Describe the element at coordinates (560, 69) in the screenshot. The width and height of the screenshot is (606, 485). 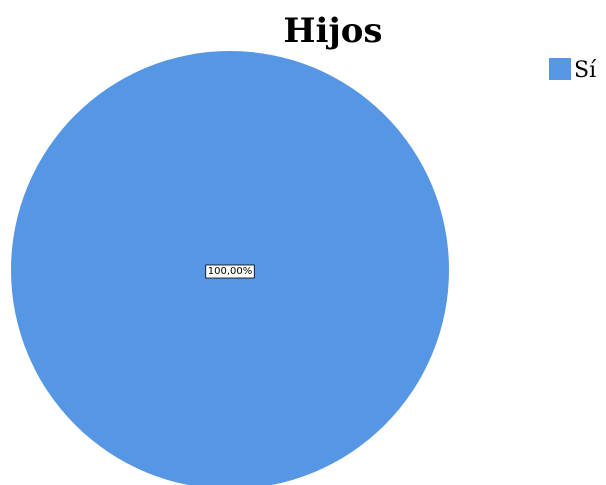
I see `legend-swatch` at that location.